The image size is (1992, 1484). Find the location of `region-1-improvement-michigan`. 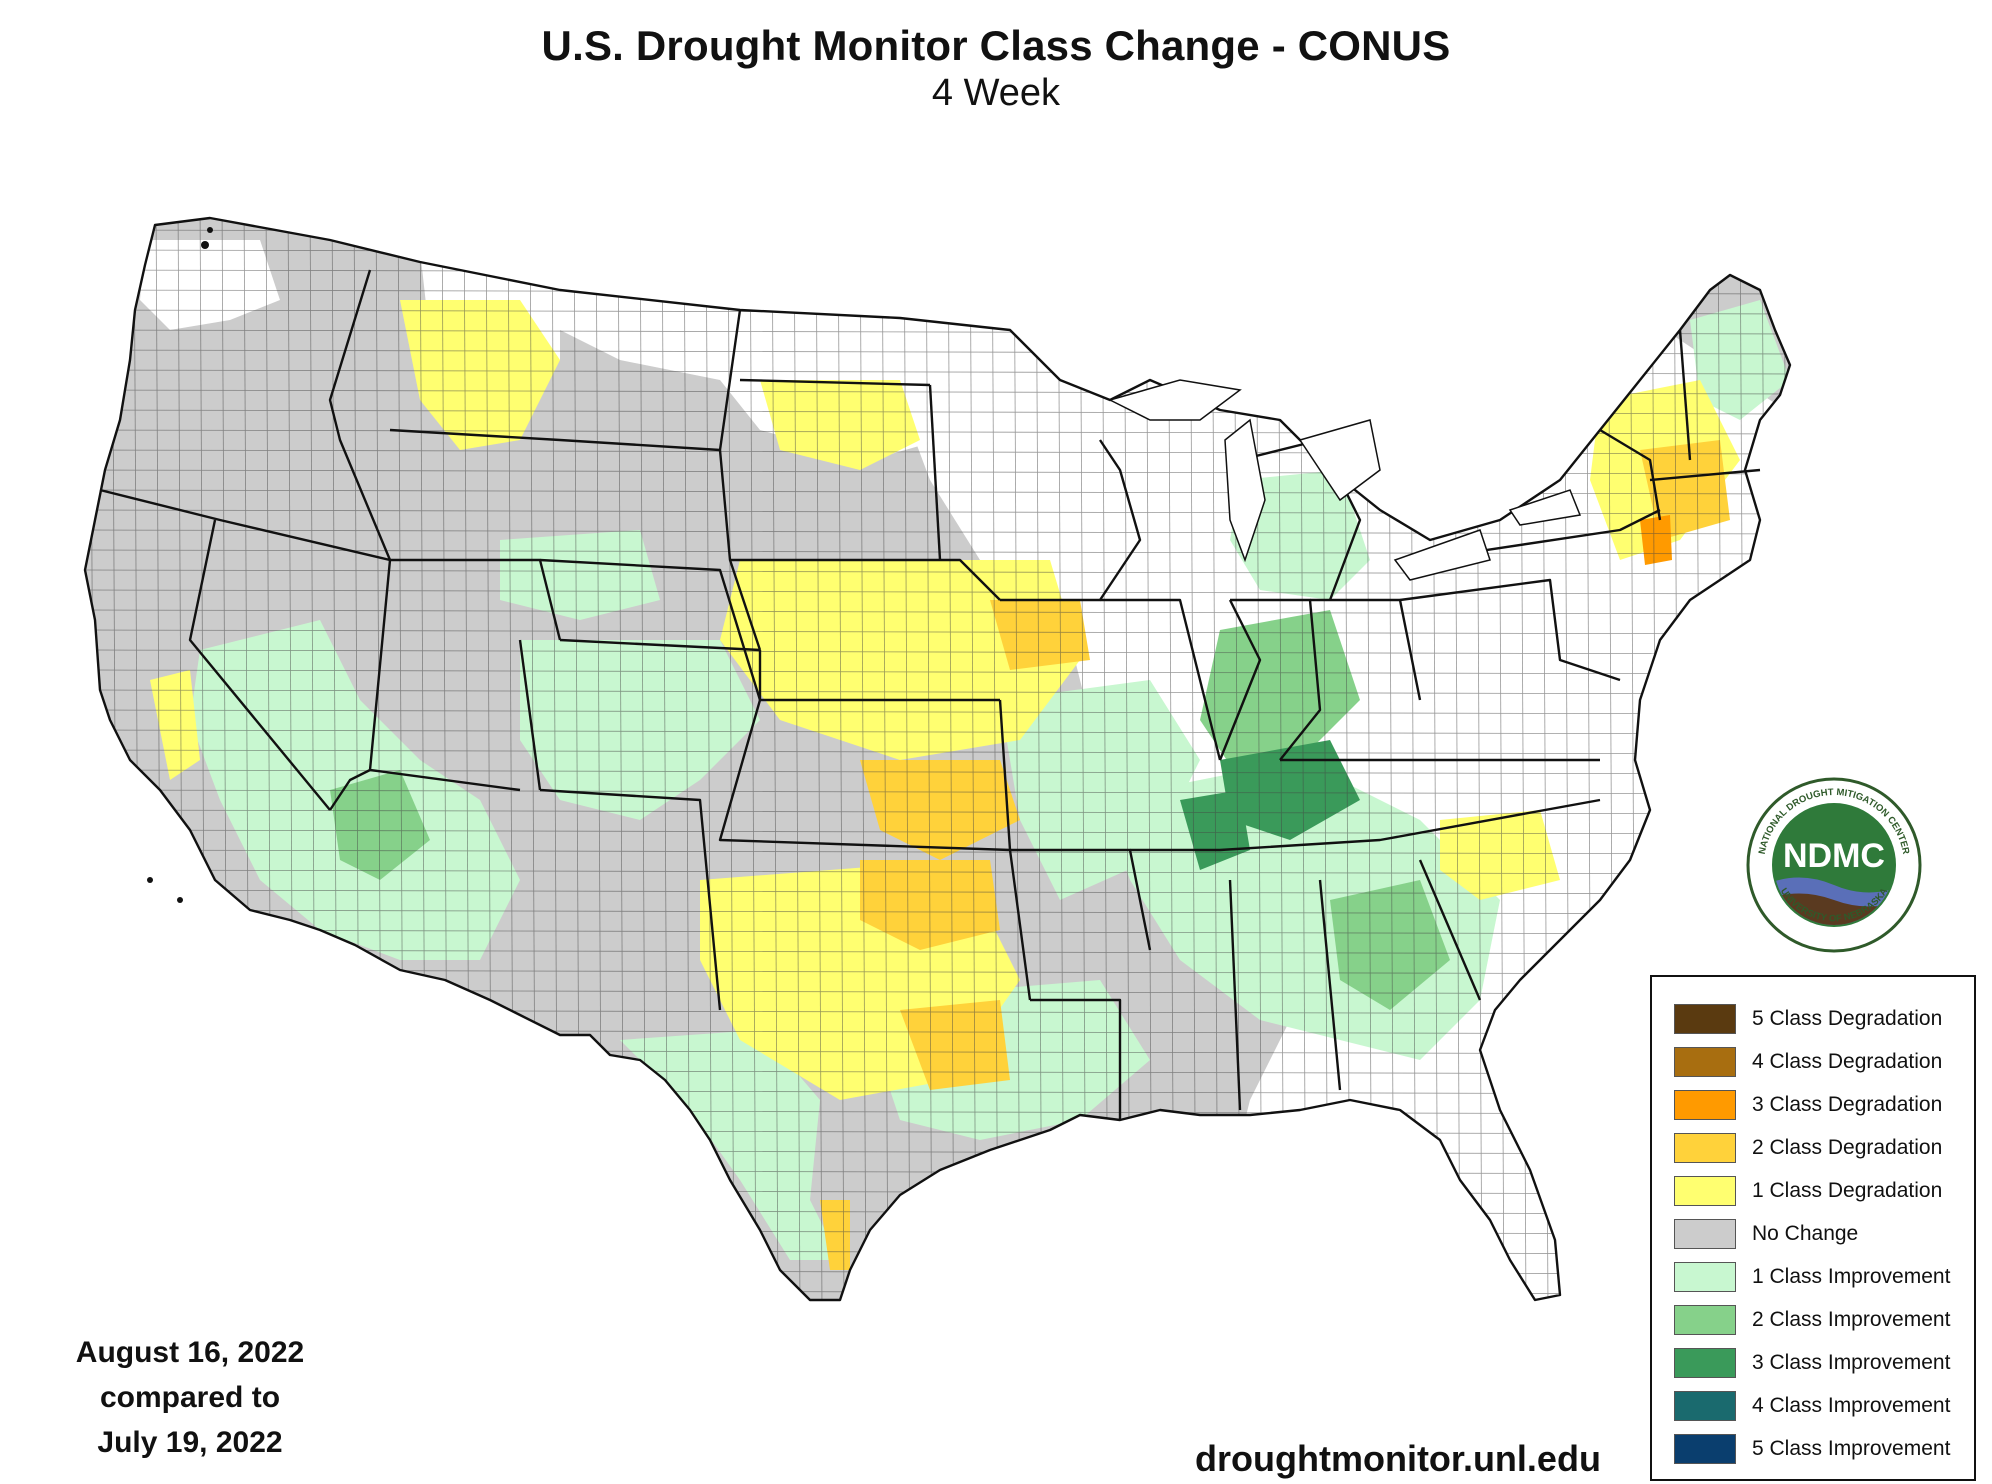

region-1-improvement-michigan is located at coordinates (1300, 535).